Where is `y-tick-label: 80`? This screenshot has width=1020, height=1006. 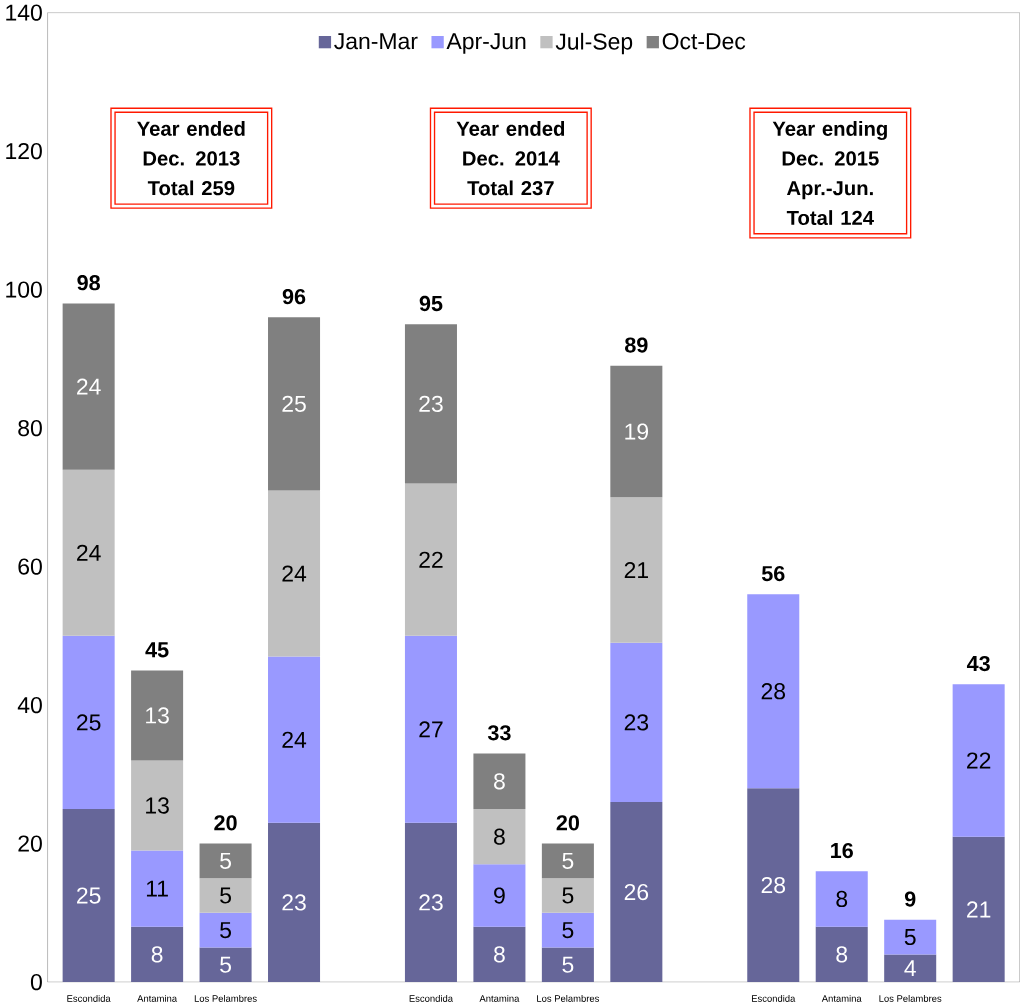 y-tick-label: 80 is located at coordinates (30, 428).